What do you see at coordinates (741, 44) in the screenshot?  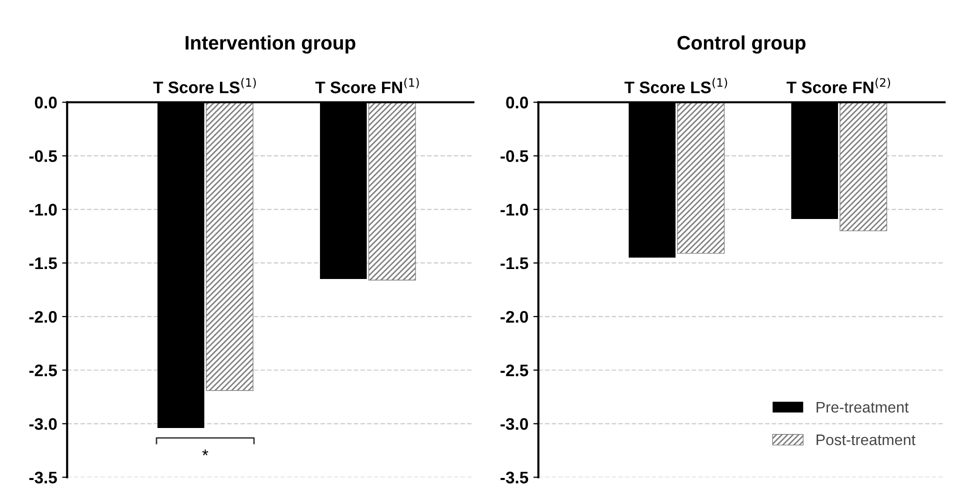 I see `chart-title: Control group` at bounding box center [741, 44].